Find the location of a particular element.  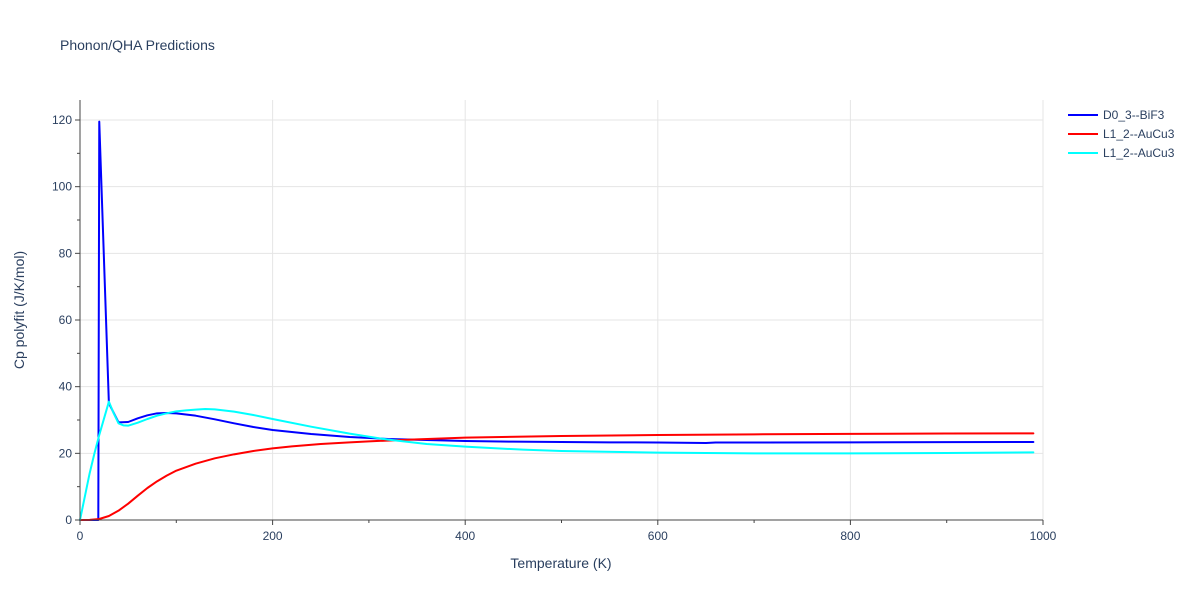

x-tick-label: 1000 is located at coordinates (1043, 536).